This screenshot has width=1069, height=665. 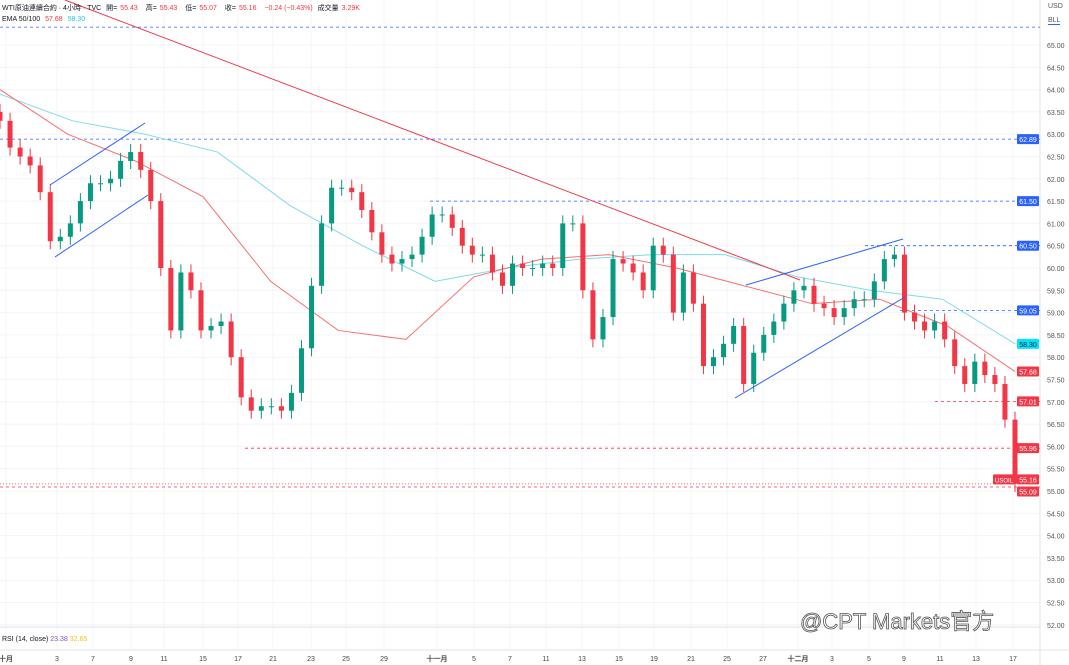 What do you see at coordinates (1056, 247) in the screenshot?
I see `y-tick-label: 60.50` at bounding box center [1056, 247].